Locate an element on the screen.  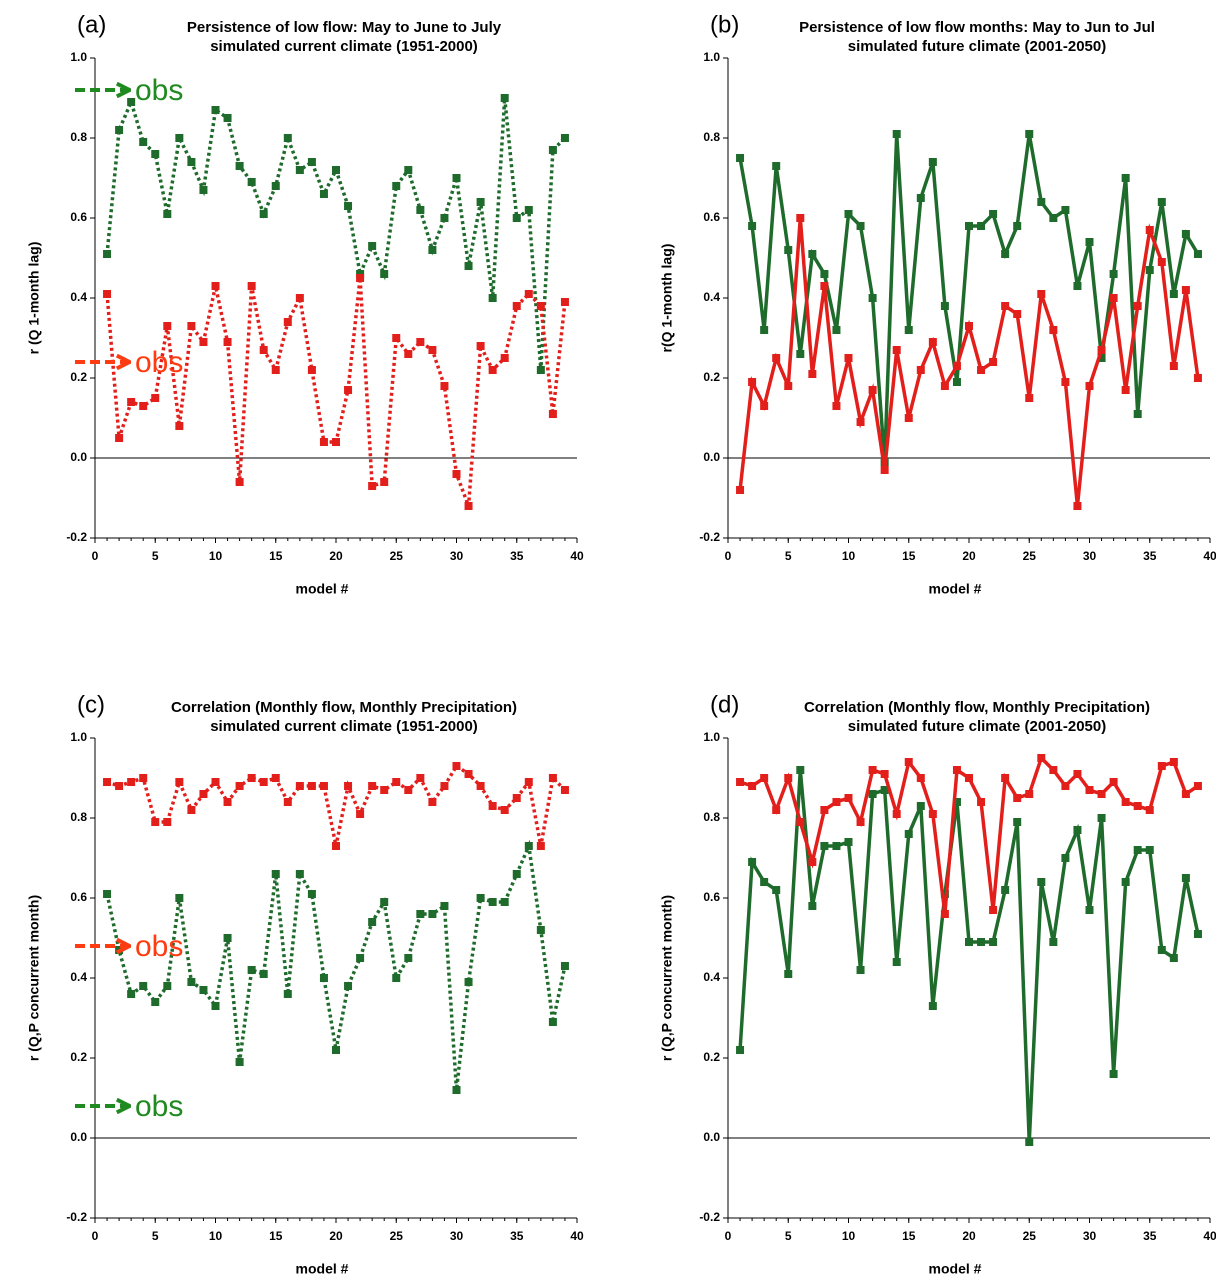
x-tick-label: 20 is located at coordinates (336, 556).